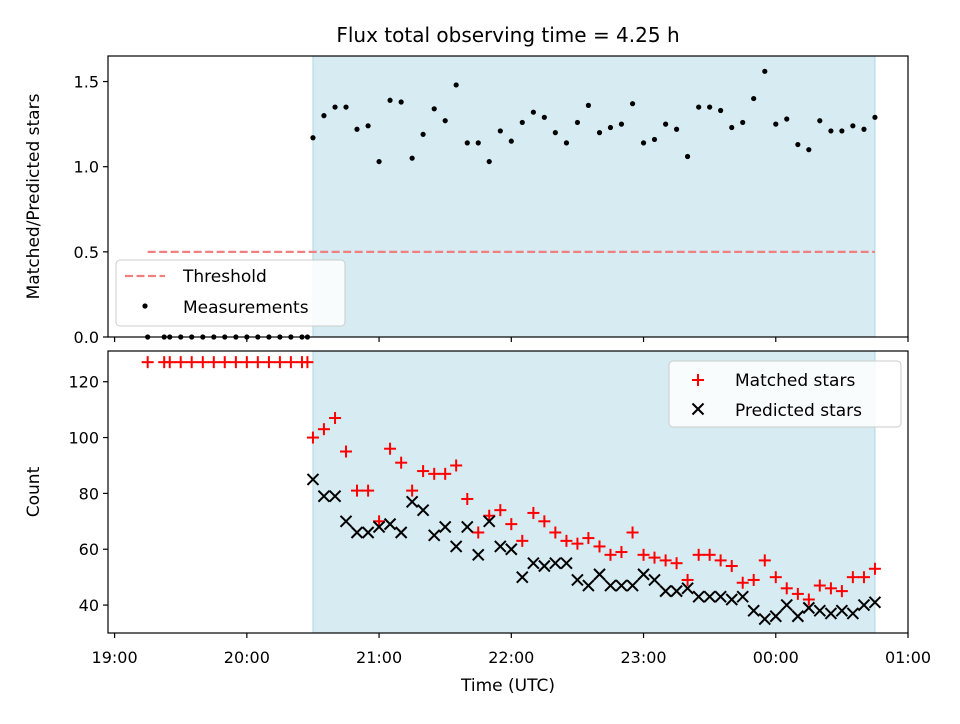 The height and width of the screenshot is (724, 960). What do you see at coordinates (115, 657) in the screenshot?
I see `x-tick-label: 19:00` at bounding box center [115, 657].